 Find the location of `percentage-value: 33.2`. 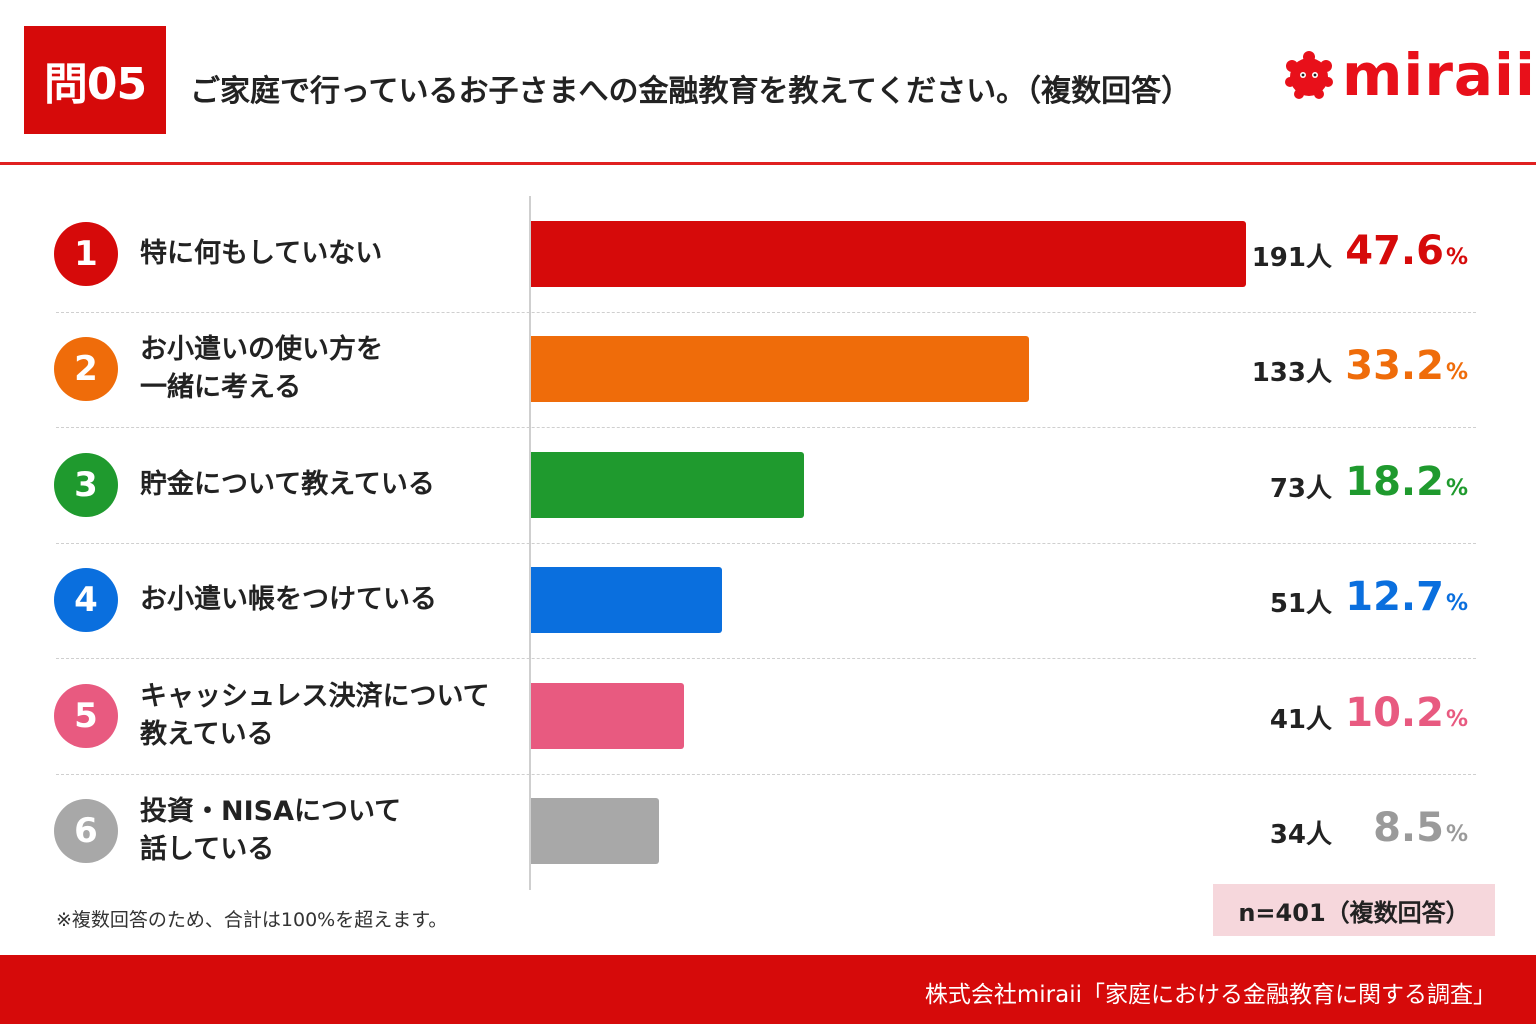

percentage-value: 33.2 is located at coordinates (1394, 366).